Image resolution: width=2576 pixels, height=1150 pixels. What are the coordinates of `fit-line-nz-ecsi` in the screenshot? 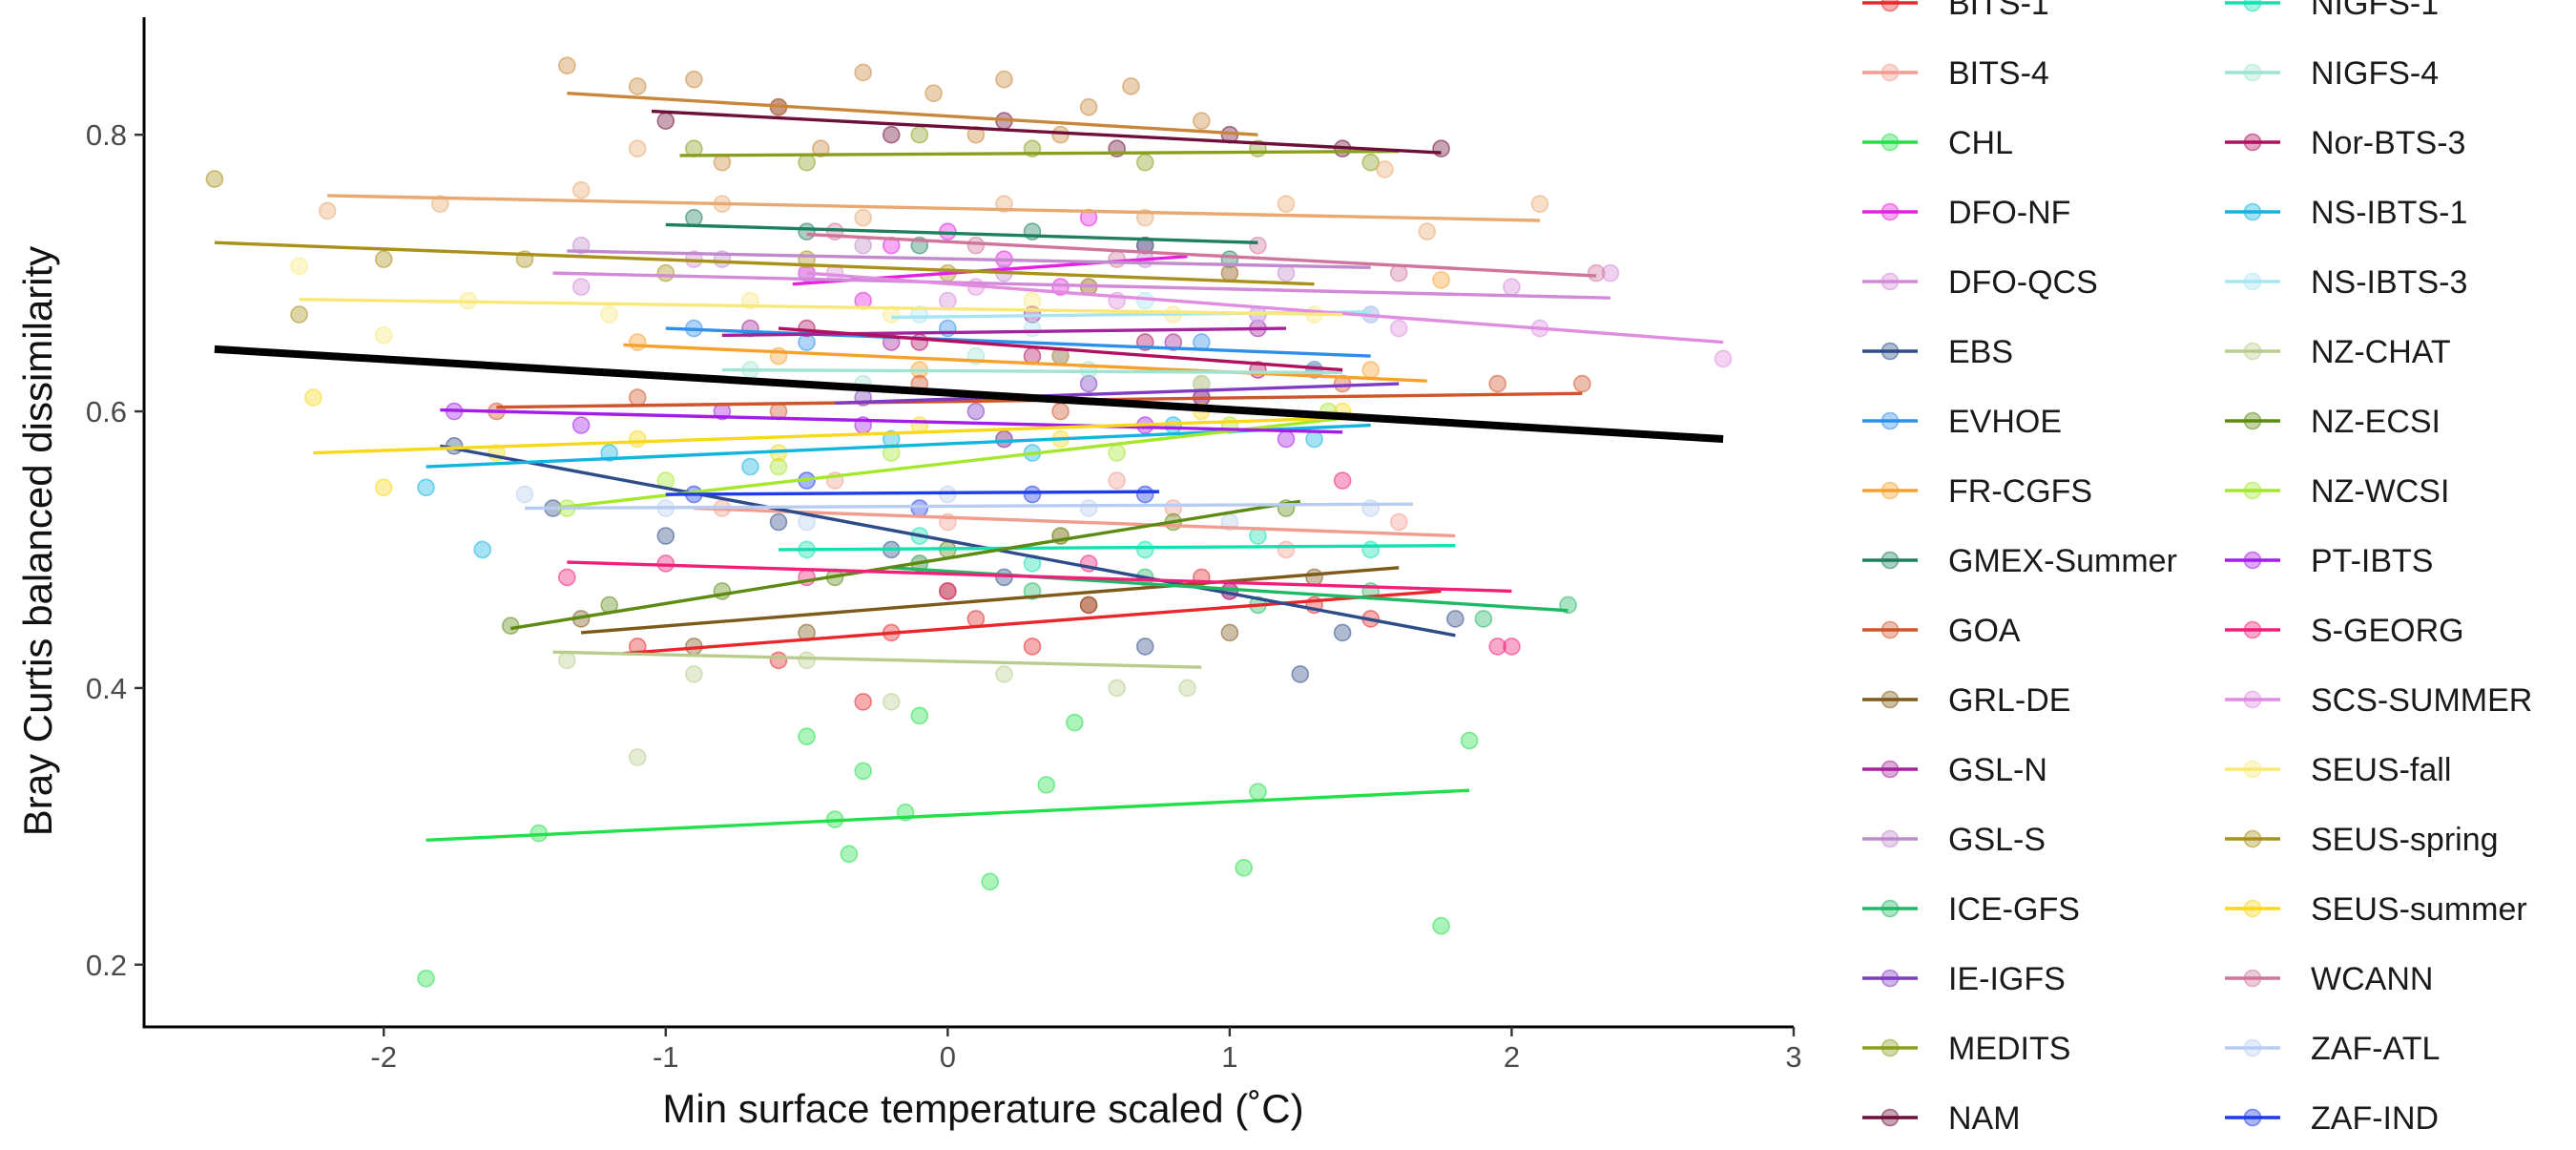 It's located at (905, 565).